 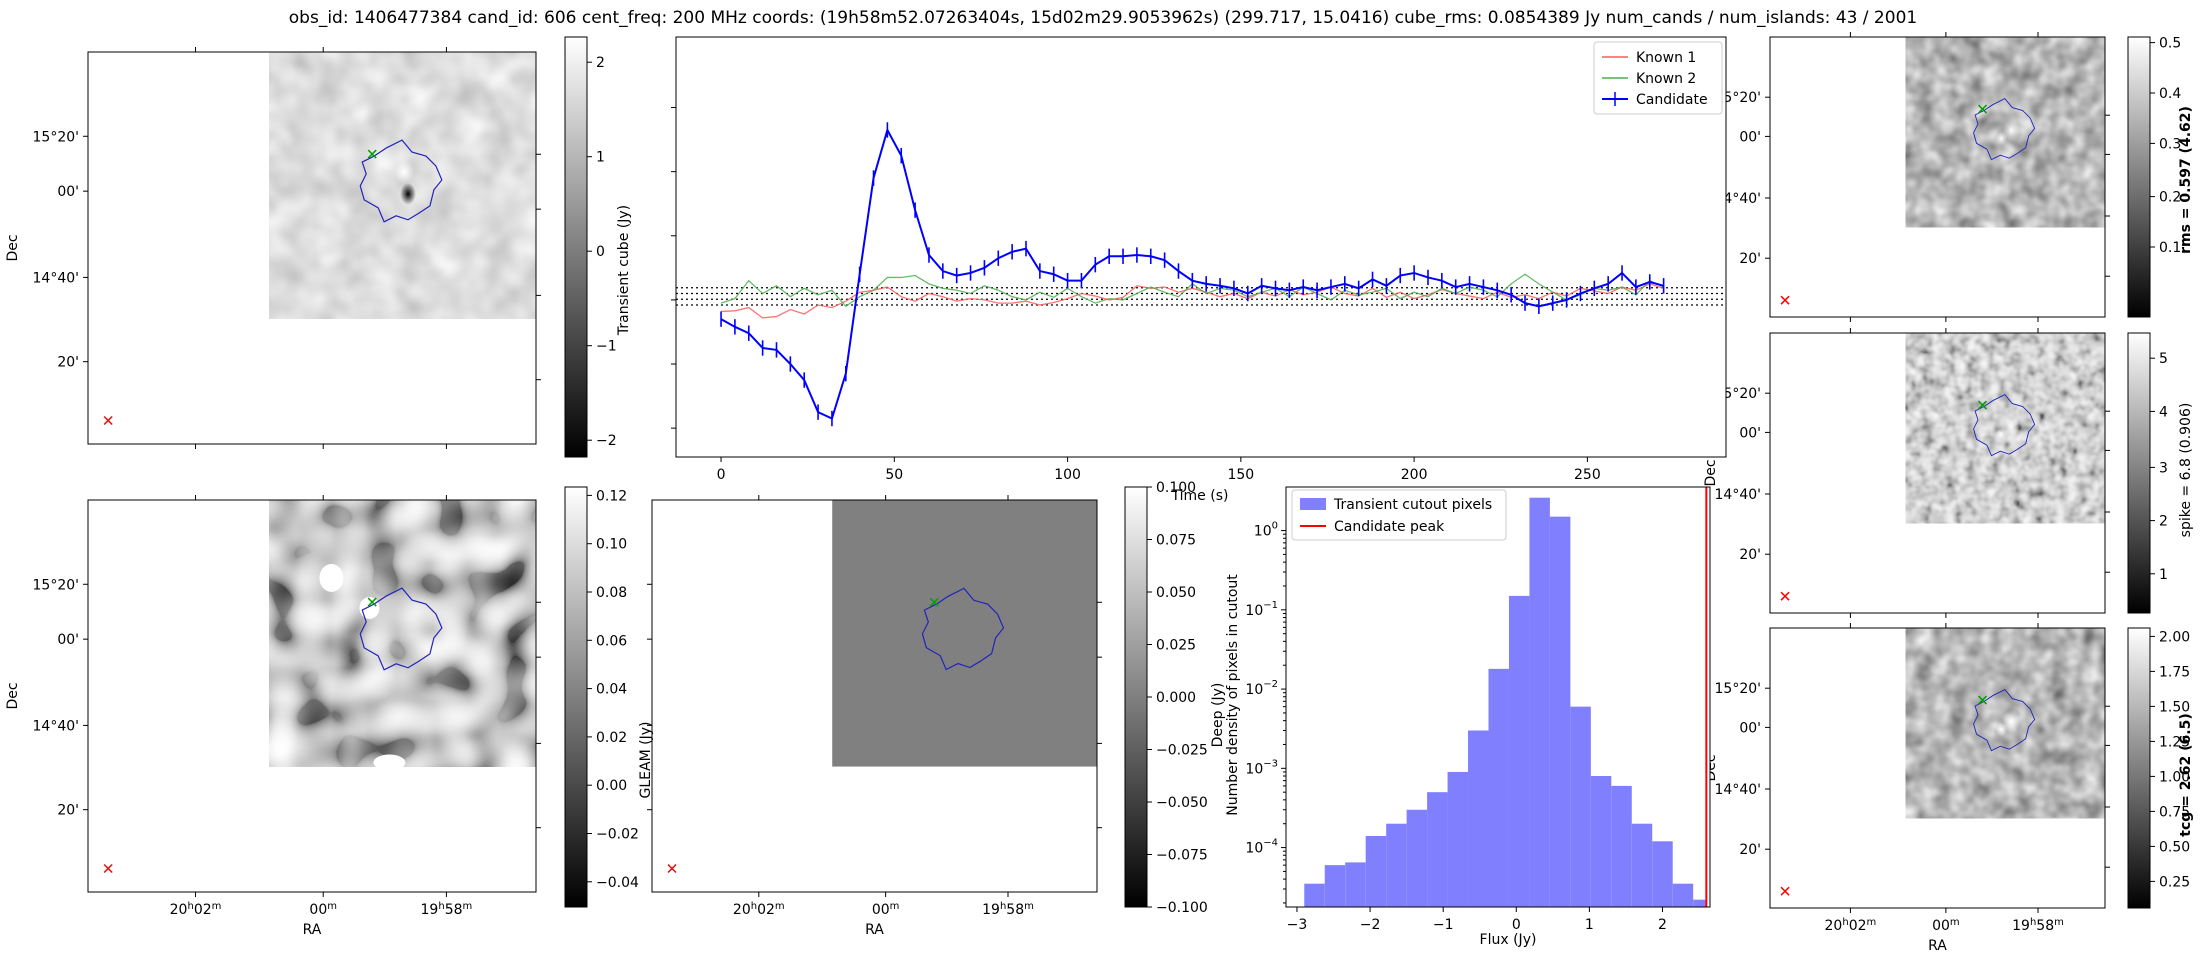 What do you see at coordinates (1176, 593) in the screenshot?
I see `colorbar-tick-label: 0.050` at bounding box center [1176, 593].